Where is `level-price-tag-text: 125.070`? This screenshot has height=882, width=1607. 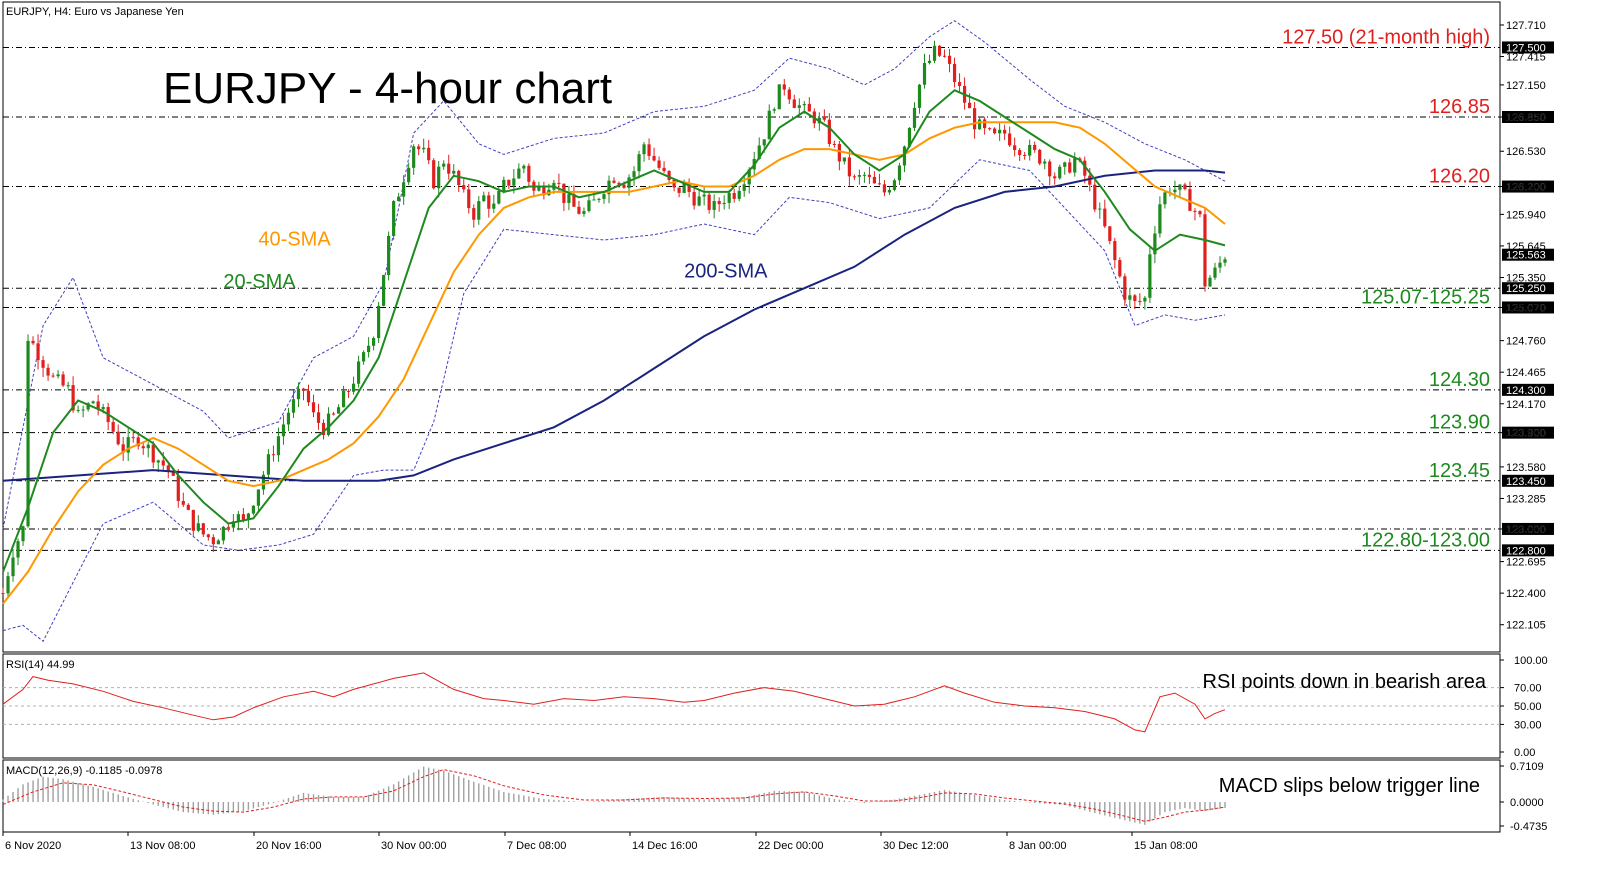
level-price-tag-text: 125.070 is located at coordinates (1526, 308).